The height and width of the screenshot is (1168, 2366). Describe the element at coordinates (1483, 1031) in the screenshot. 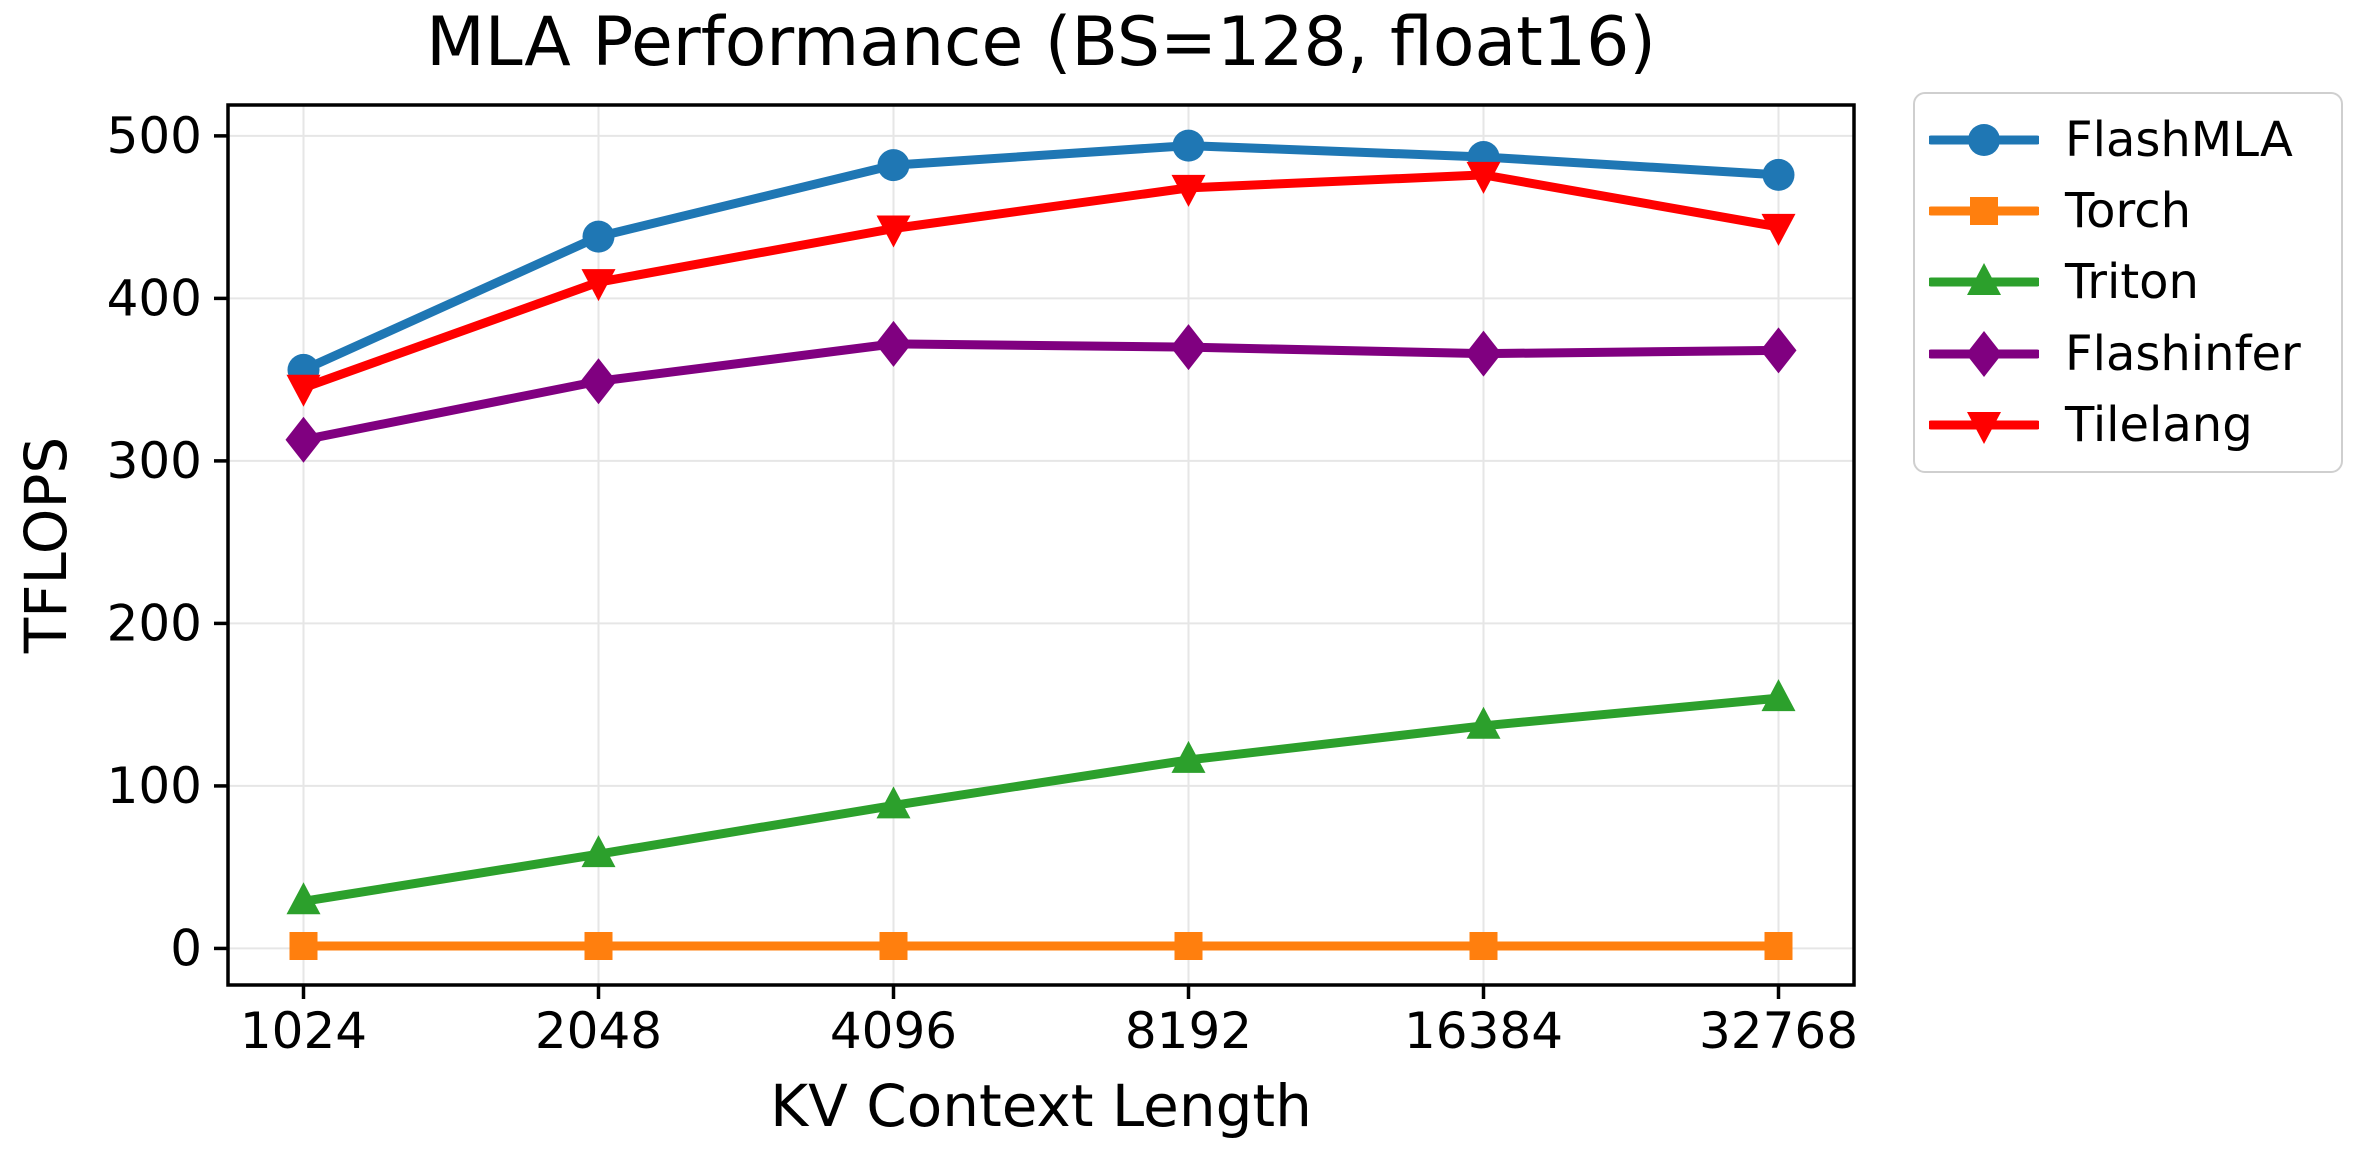

I see `x-tick-label: 16384` at that location.